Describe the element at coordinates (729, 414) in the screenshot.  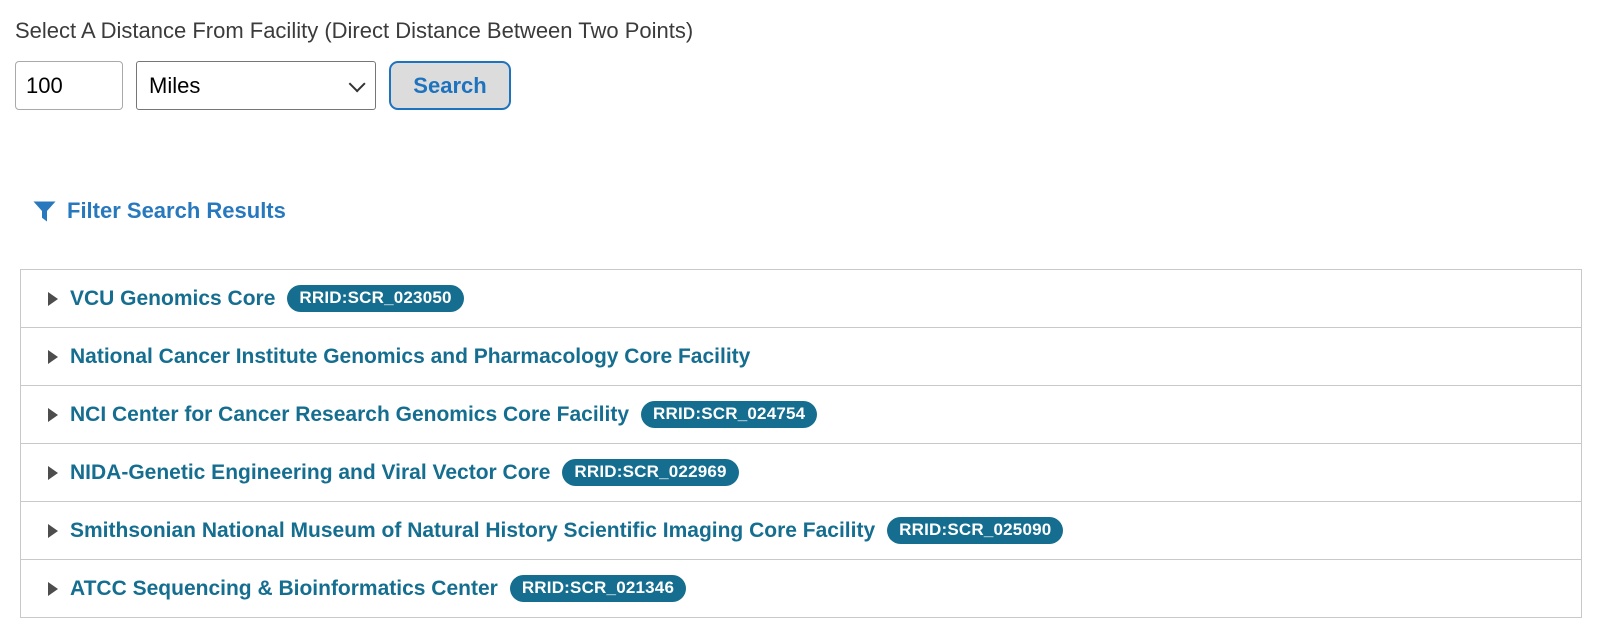
I see `rrid-badge: RRID:SCR_024754` at that location.